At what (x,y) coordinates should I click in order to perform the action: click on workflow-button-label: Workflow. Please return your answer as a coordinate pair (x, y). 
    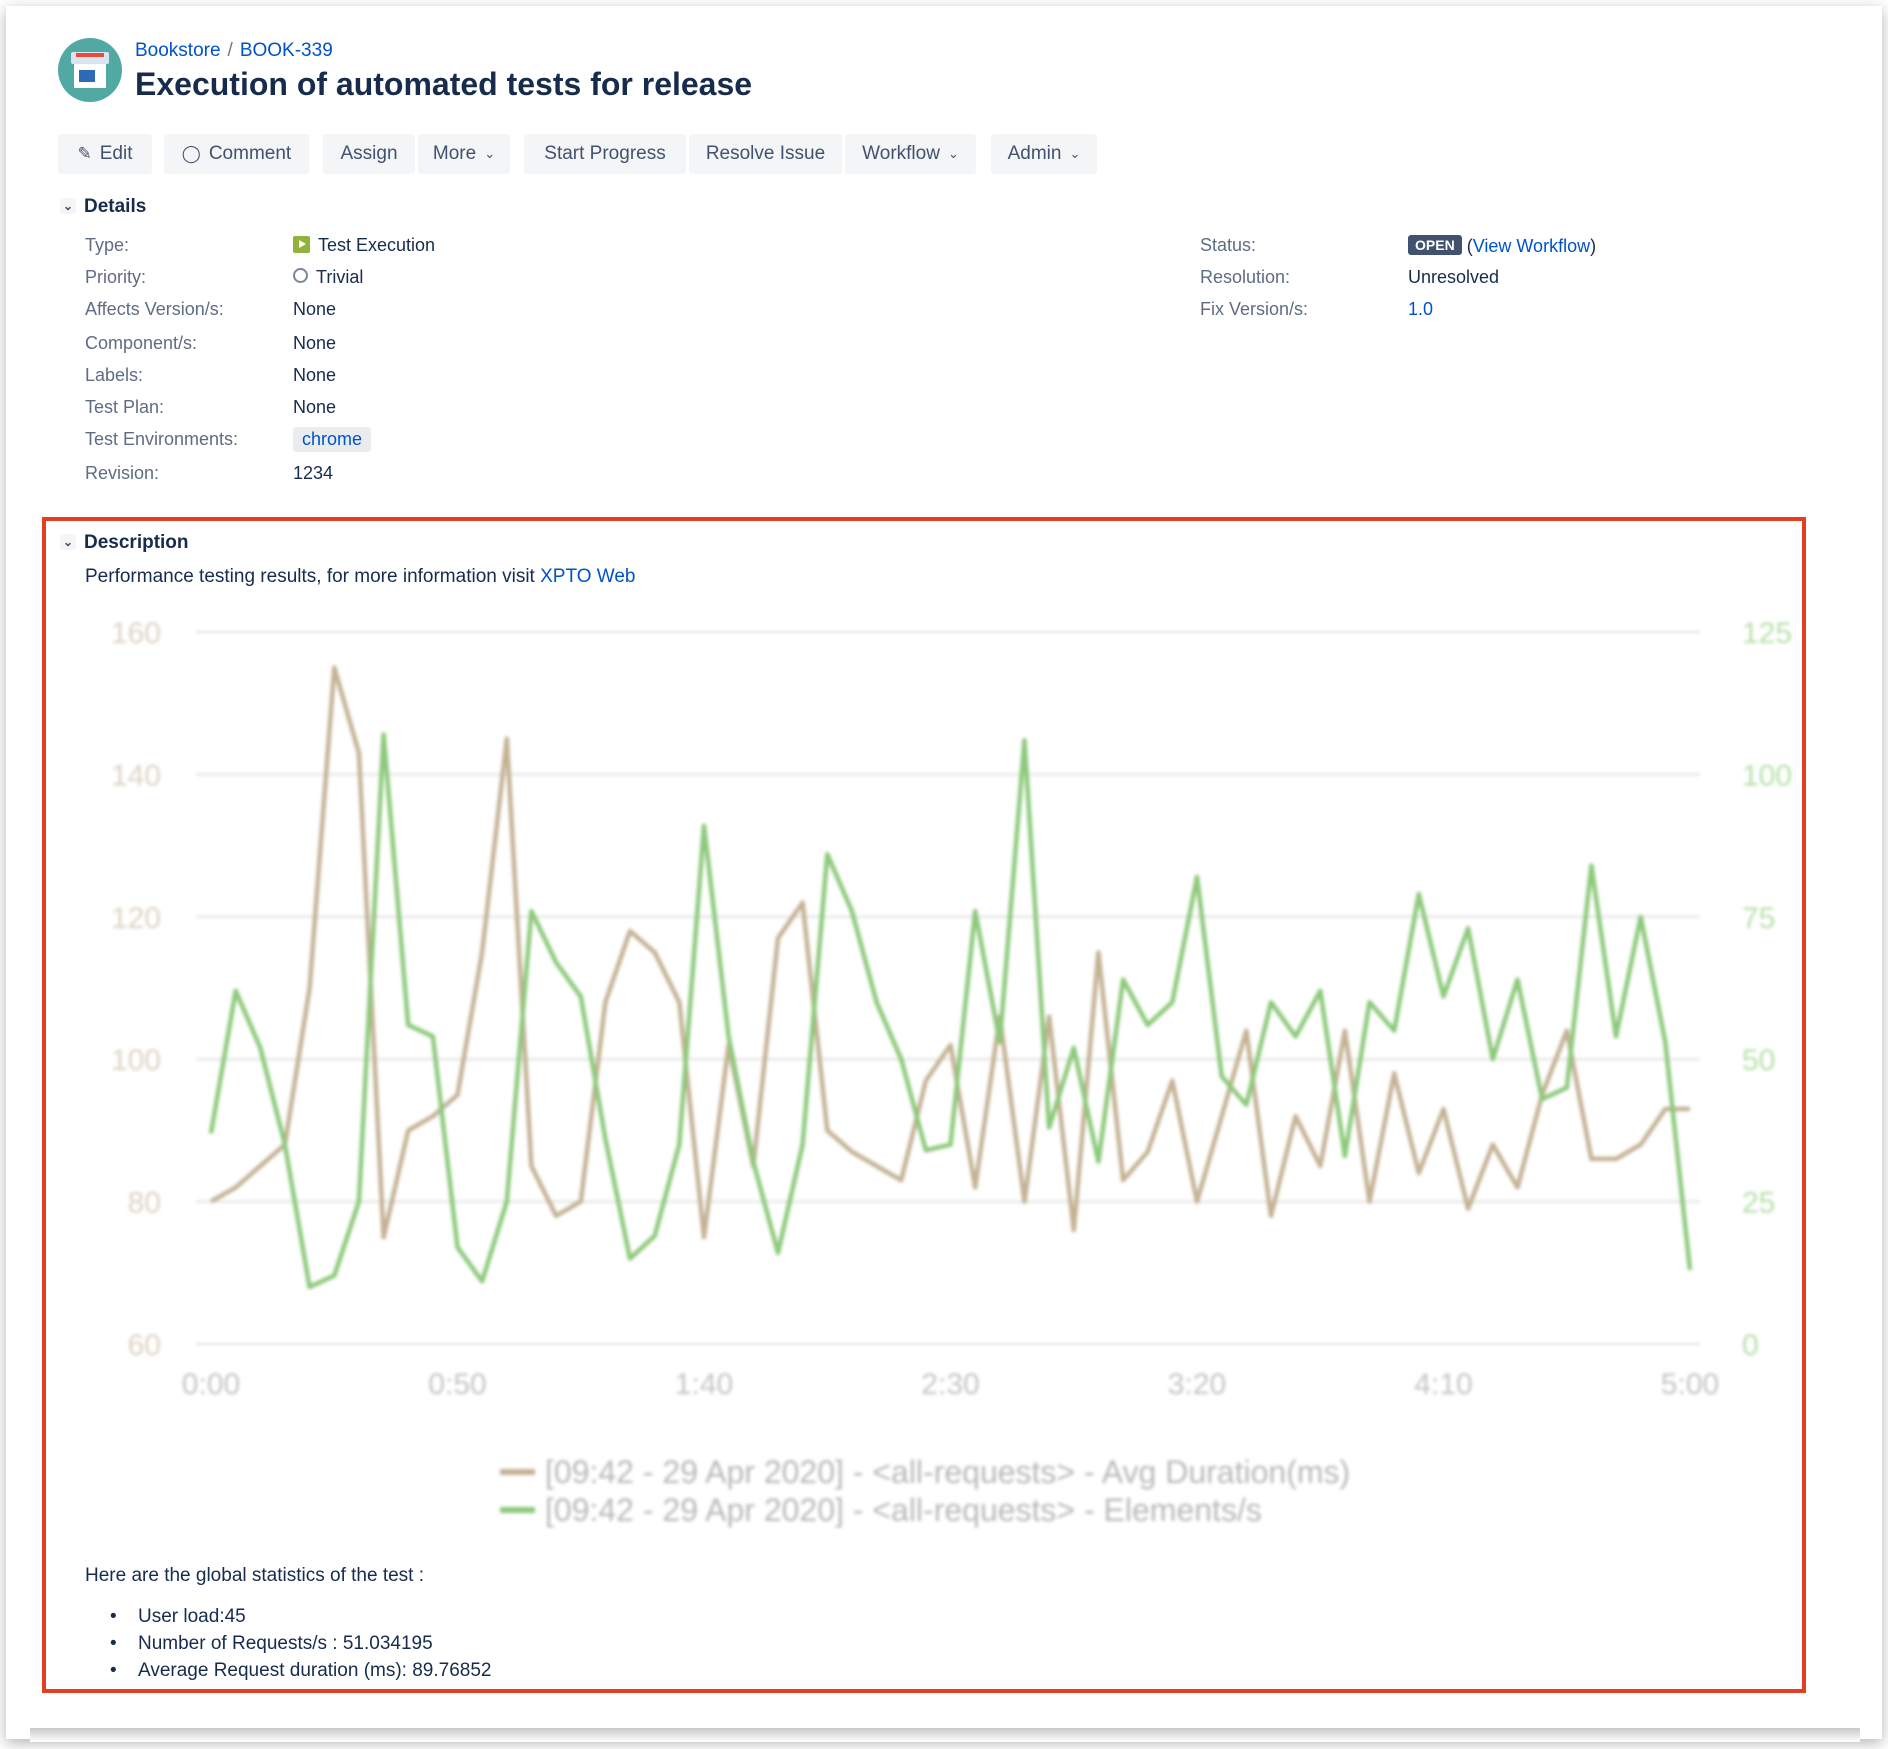
    Looking at the image, I should click on (901, 153).